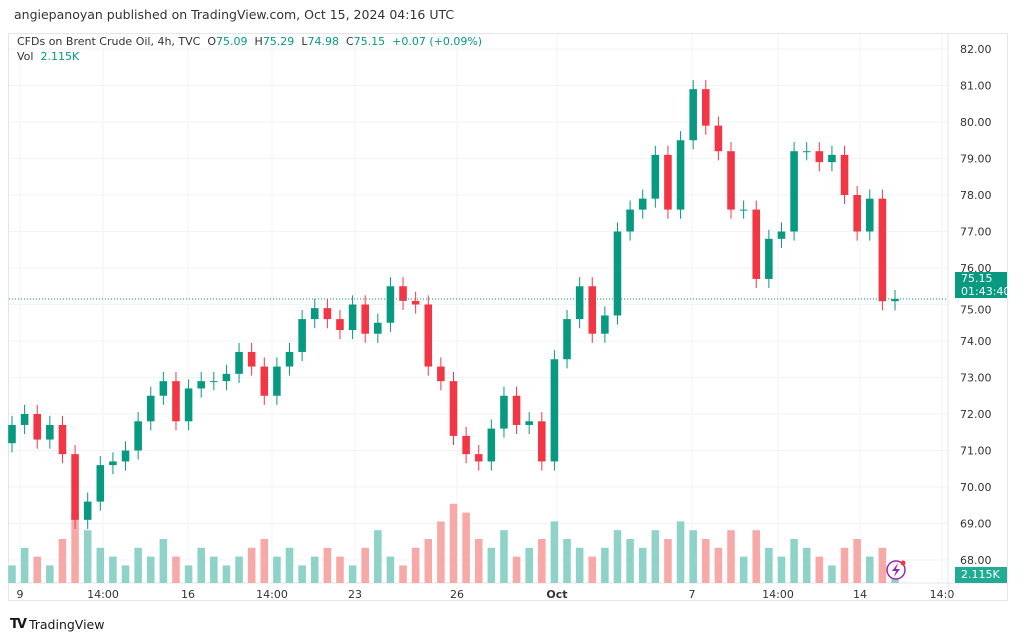 The width and height of the screenshot is (1024, 641). What do you see at coordinates (457, 594) in the screenshot?
I see `time-tick-label: 26` at bounding box center [457, 594].